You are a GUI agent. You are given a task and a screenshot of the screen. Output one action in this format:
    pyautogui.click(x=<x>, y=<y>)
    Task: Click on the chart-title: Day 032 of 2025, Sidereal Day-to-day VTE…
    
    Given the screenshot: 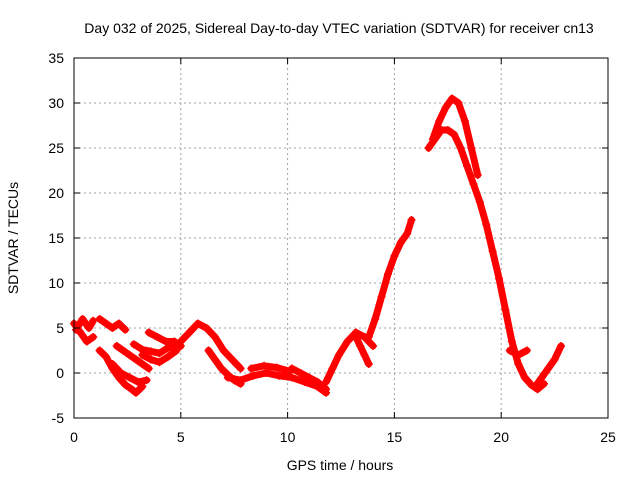 What is the action you would take?
    pyautogui.click(x=339, y=28)
    